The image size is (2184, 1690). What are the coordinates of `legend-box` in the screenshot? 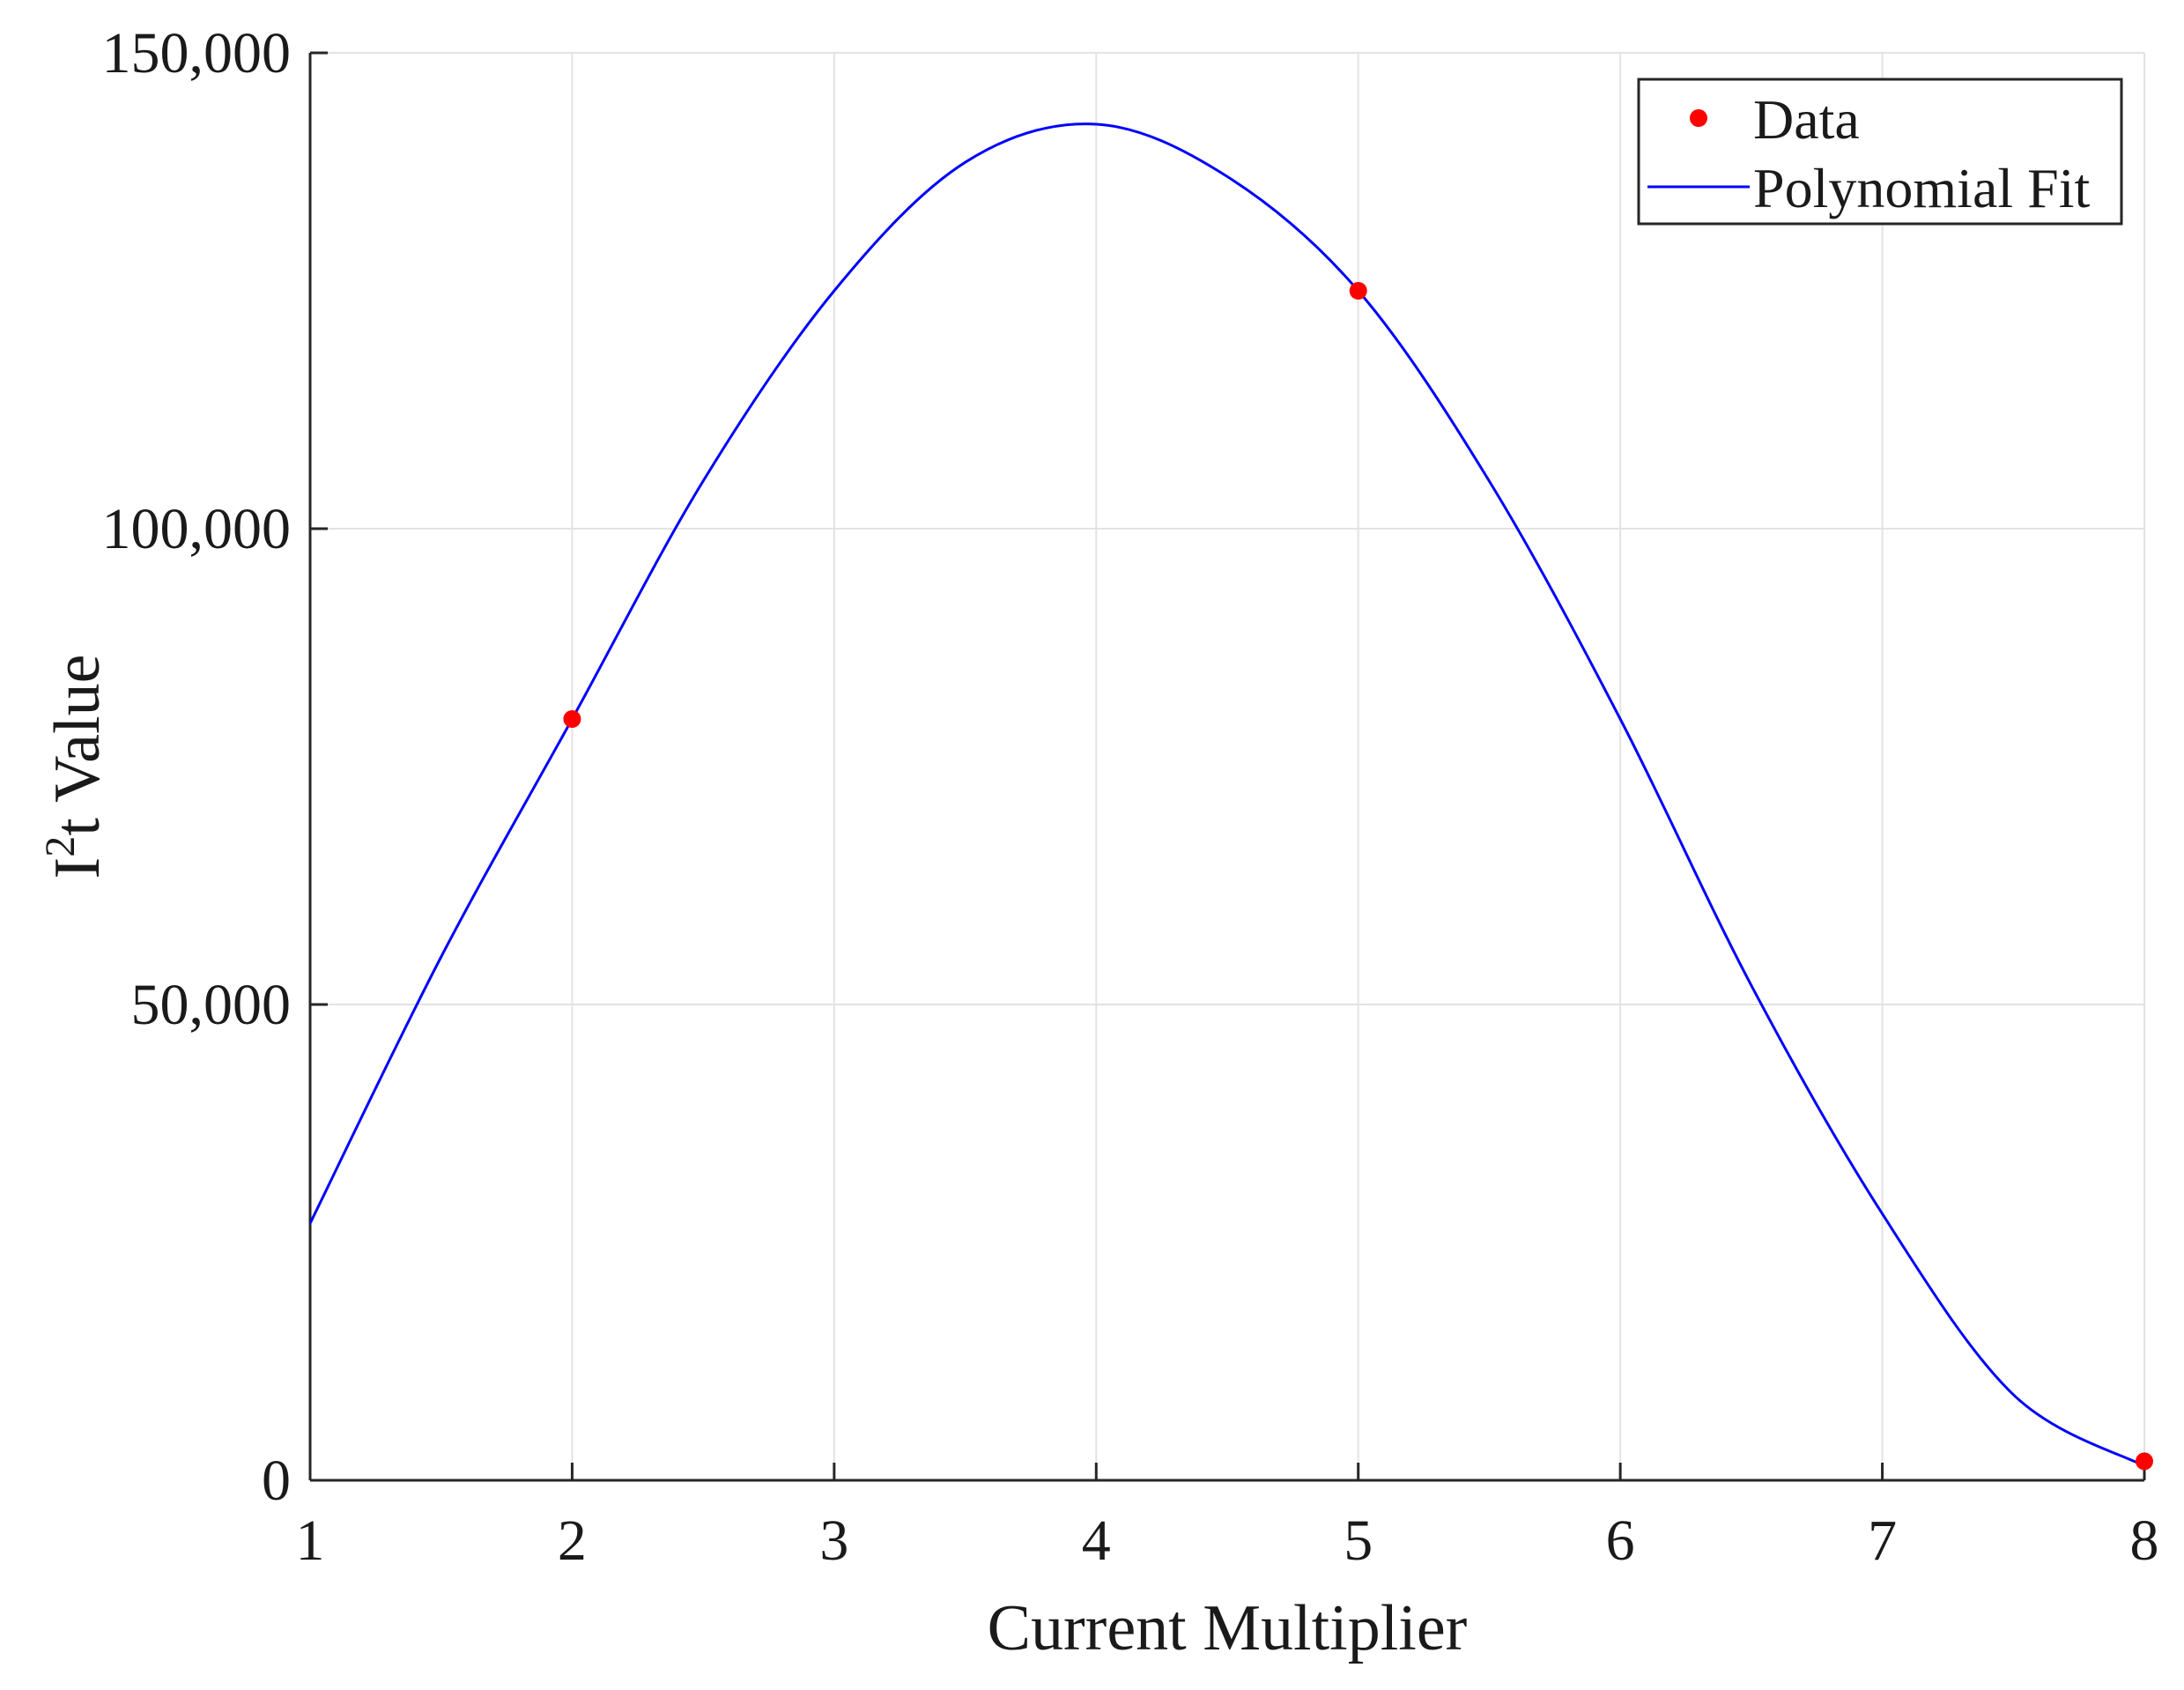 It's located at (1880, 152).